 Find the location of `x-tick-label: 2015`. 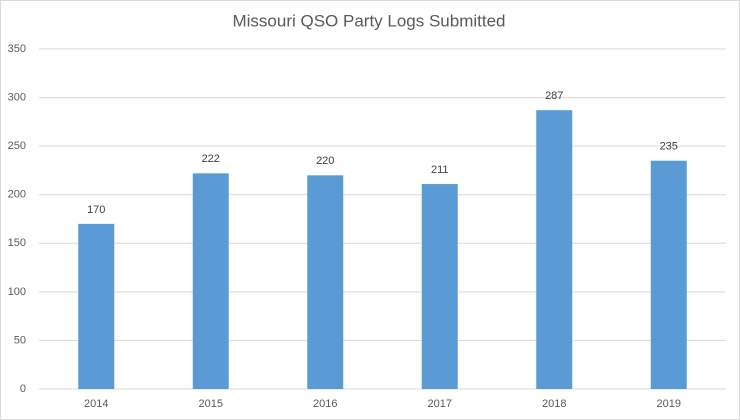

x-tick-label: 2015 is located at coordinates (211, 404).